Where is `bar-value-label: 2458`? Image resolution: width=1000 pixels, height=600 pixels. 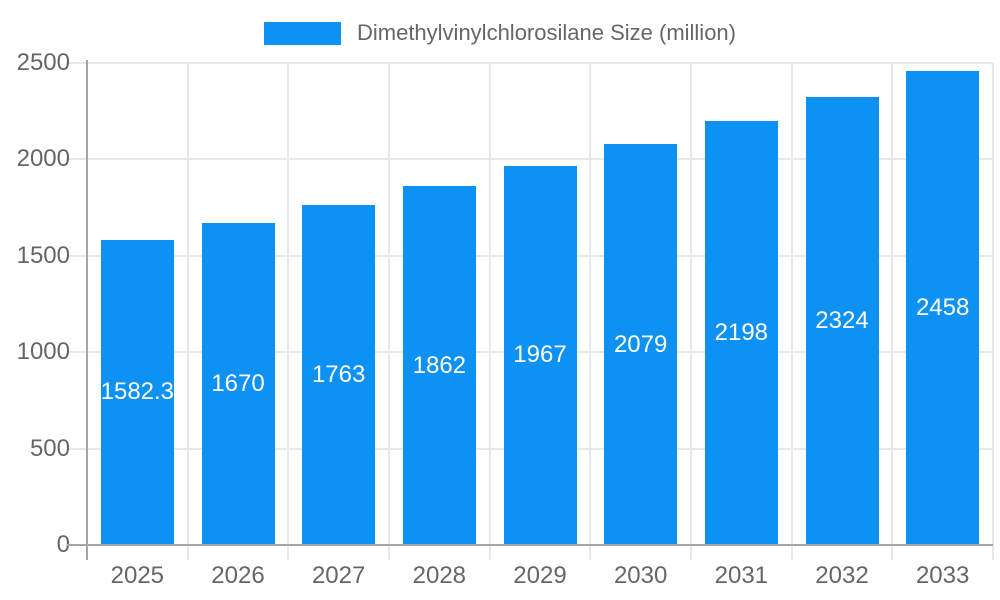 bar-value-label: 2458 is located at coordinates (942, 308).